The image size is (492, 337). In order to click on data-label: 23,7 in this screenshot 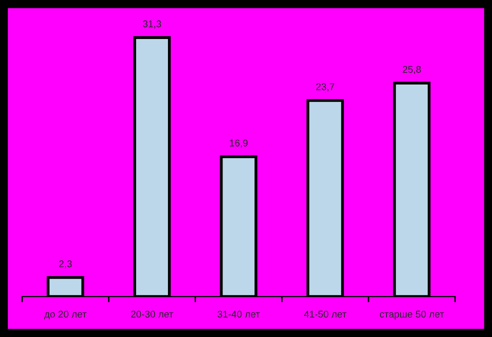, I will do `click(325, 87)`.